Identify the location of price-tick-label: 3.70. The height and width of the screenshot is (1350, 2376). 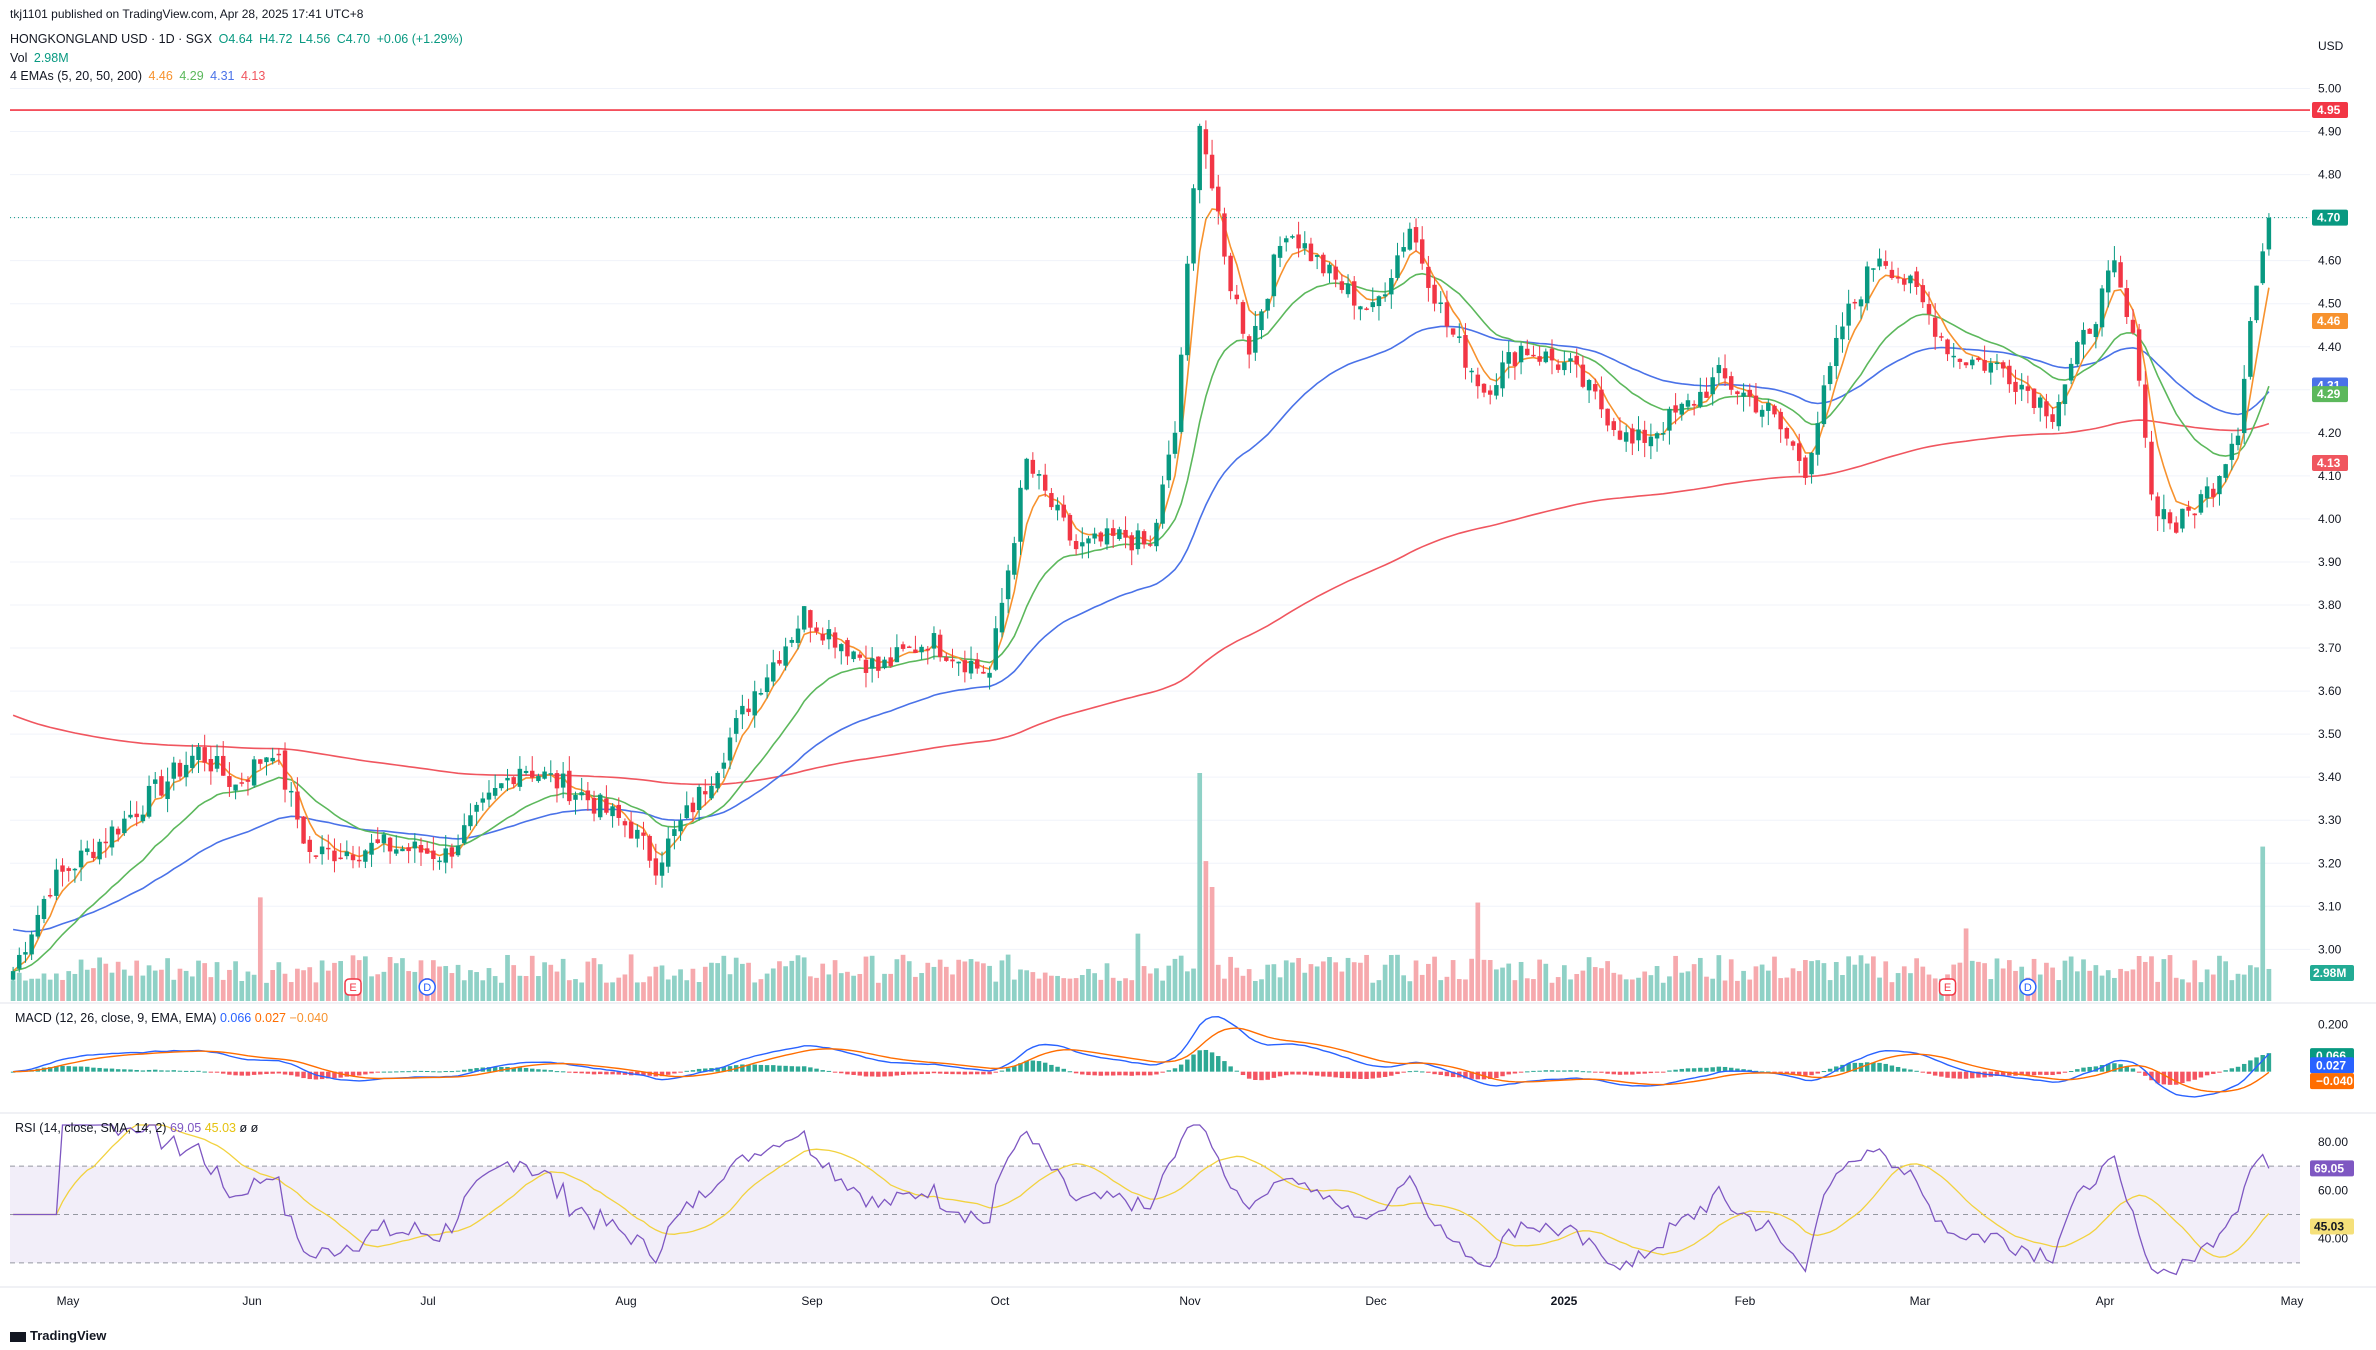
(2330, 648).